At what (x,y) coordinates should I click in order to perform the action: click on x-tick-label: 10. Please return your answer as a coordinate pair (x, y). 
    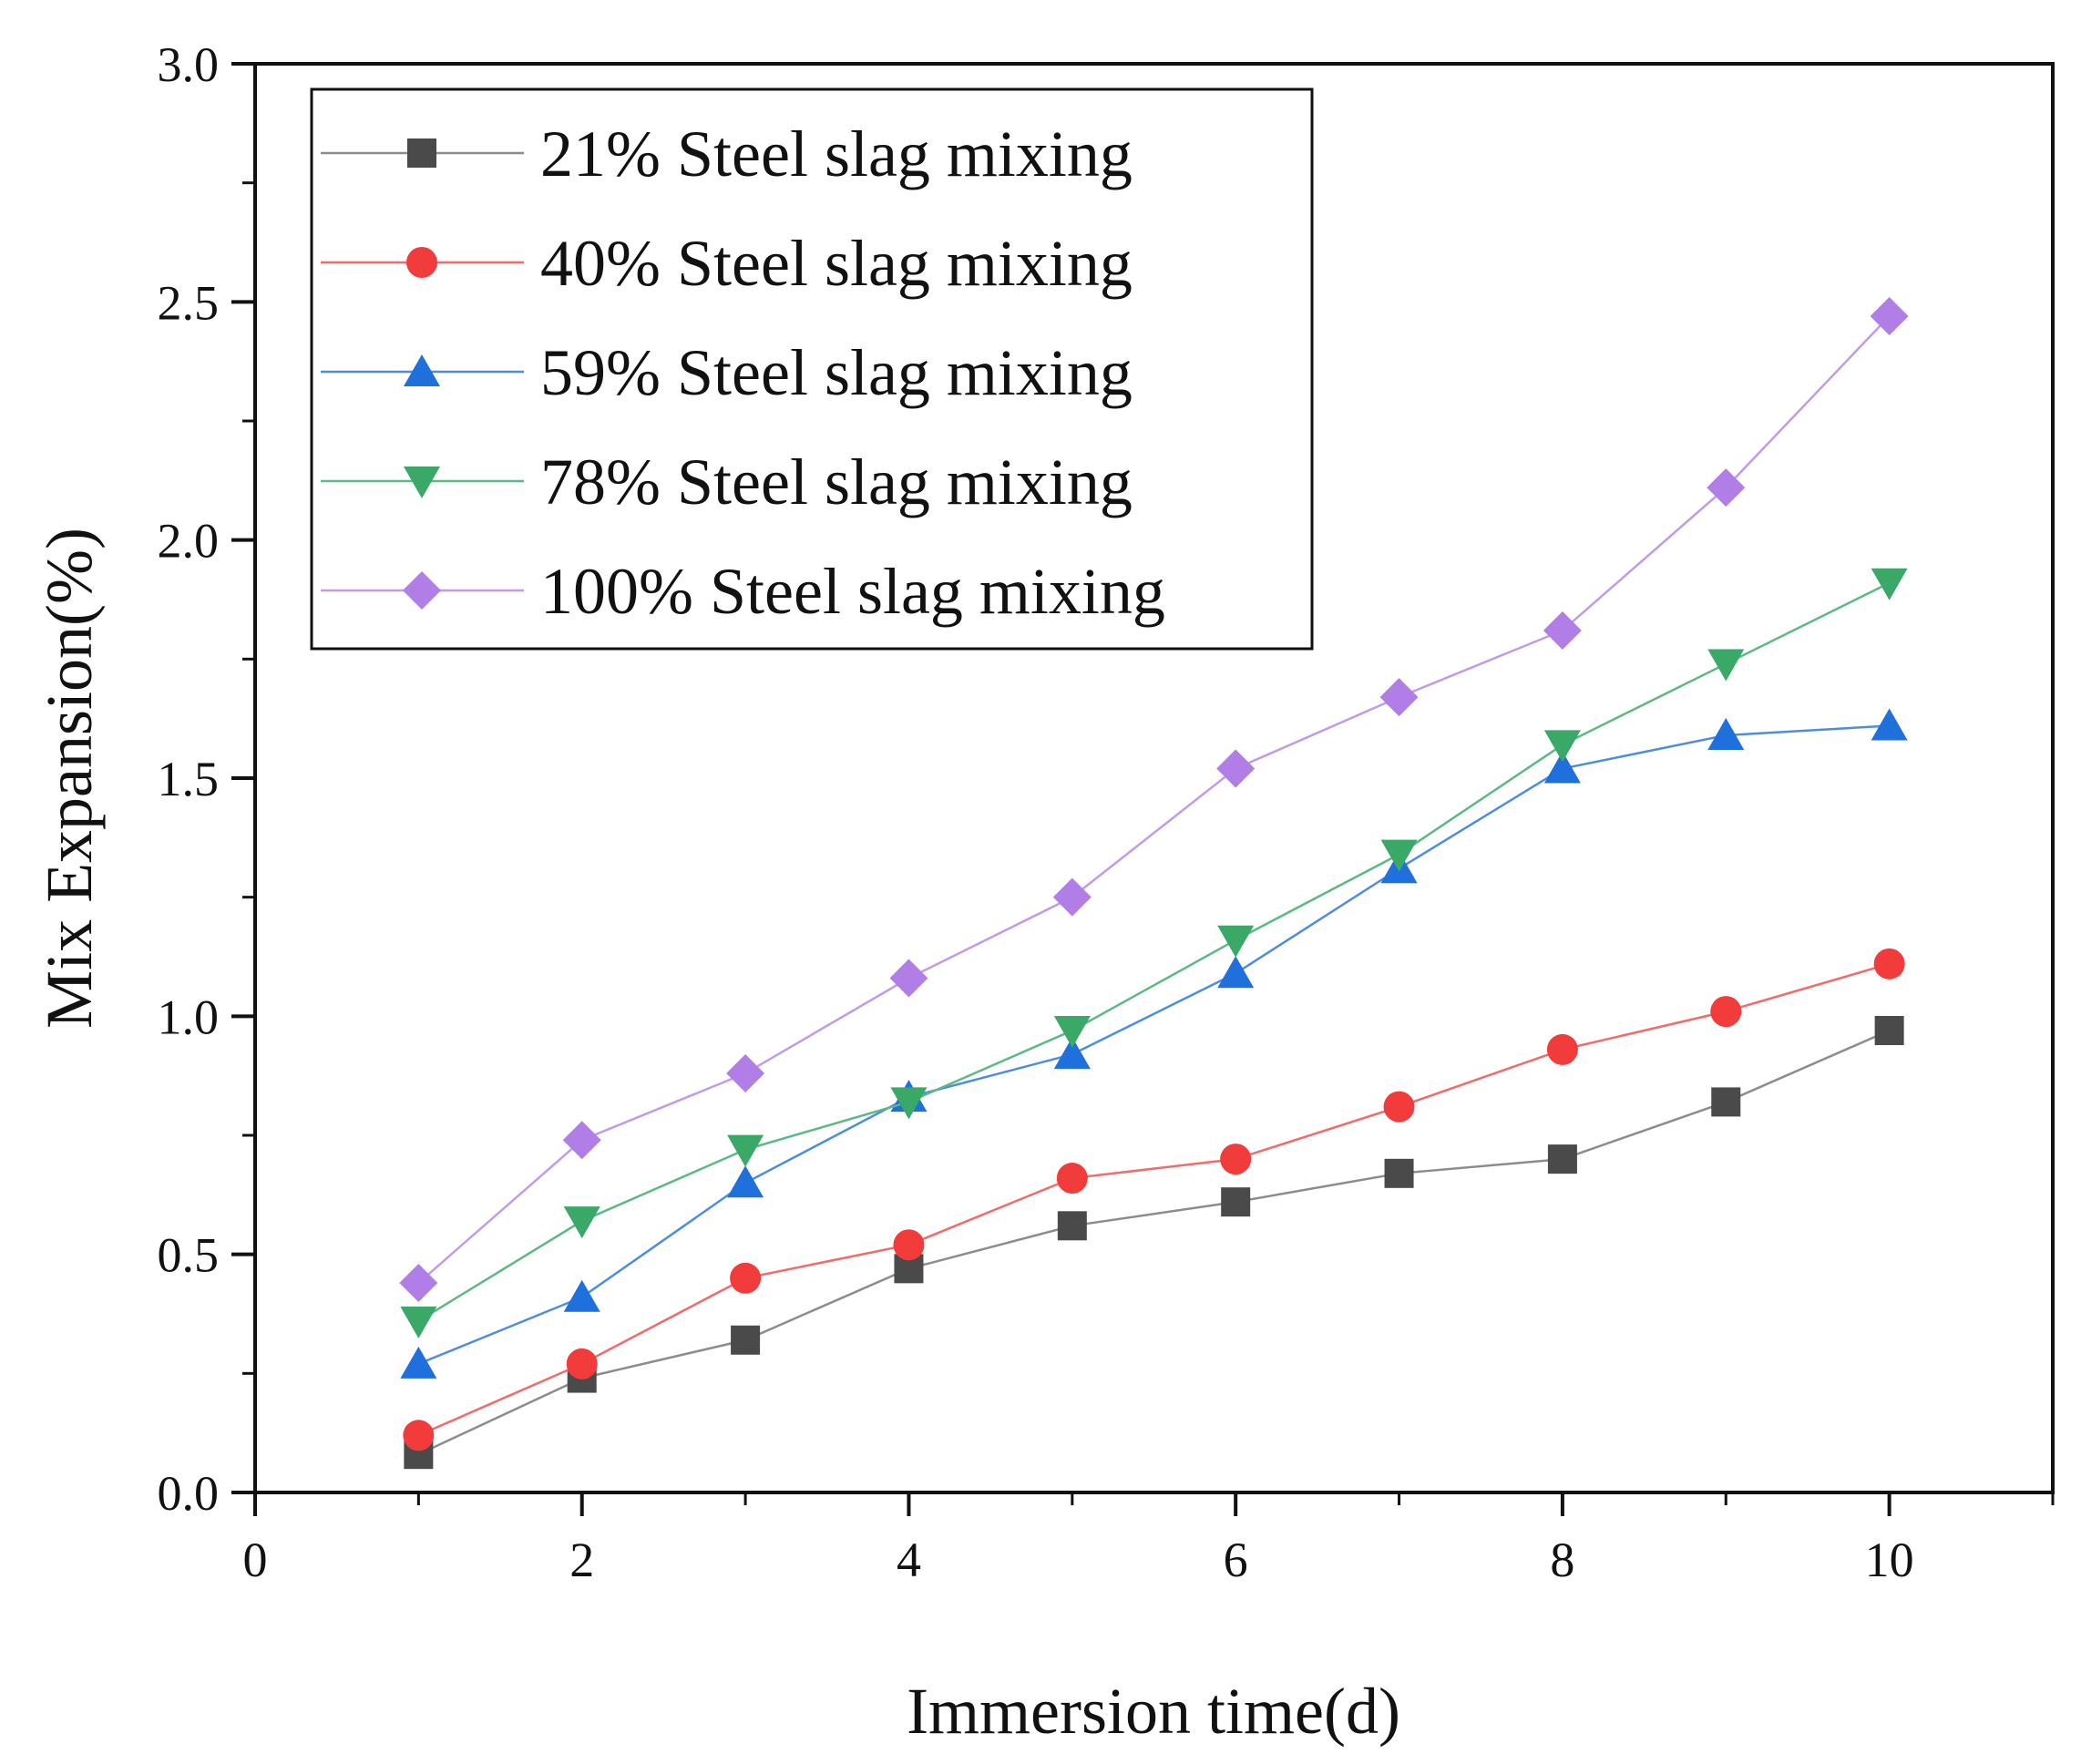
    Looking at the image, I should click on (1889, 1560).